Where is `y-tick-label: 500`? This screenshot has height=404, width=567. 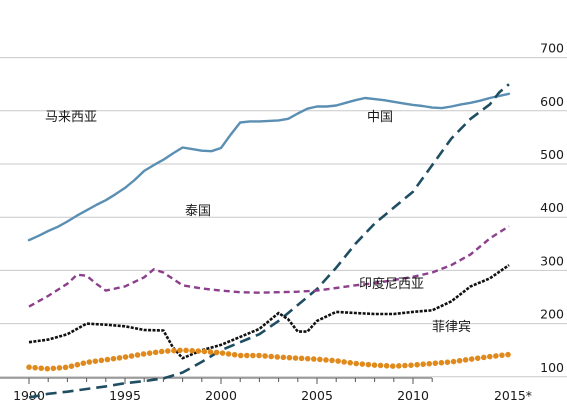
y-tick-label: 500 is located at coordinates (552, 154).